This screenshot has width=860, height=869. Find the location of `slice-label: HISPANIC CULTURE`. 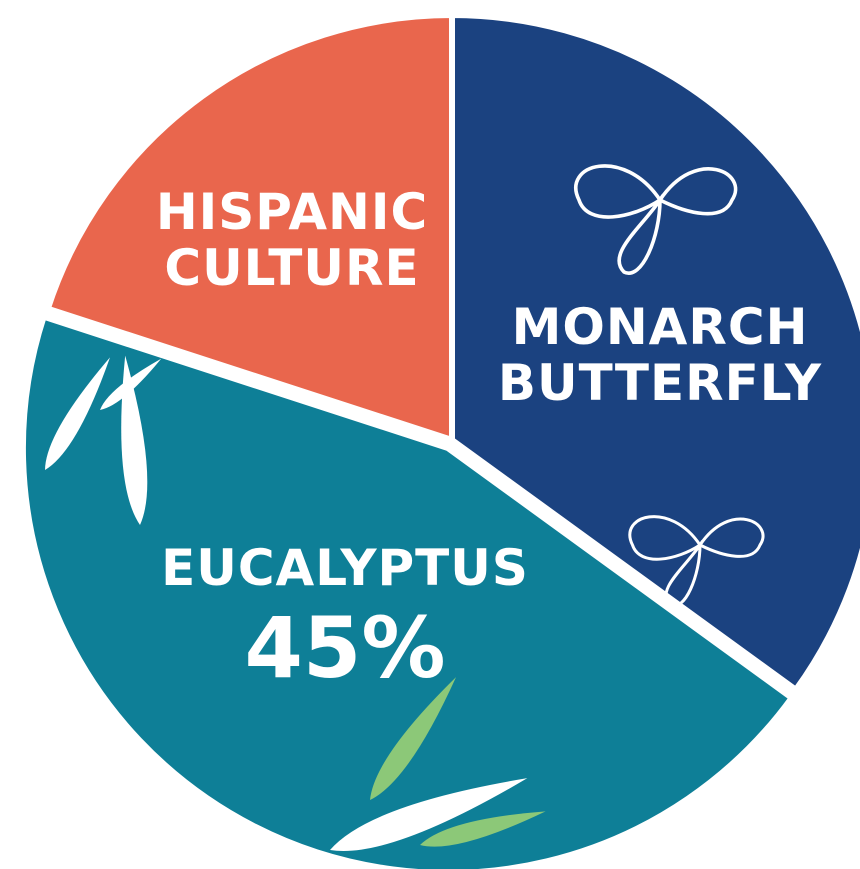

slice-label: HISPANIC CULTURE is located at coordinates (292, 240).